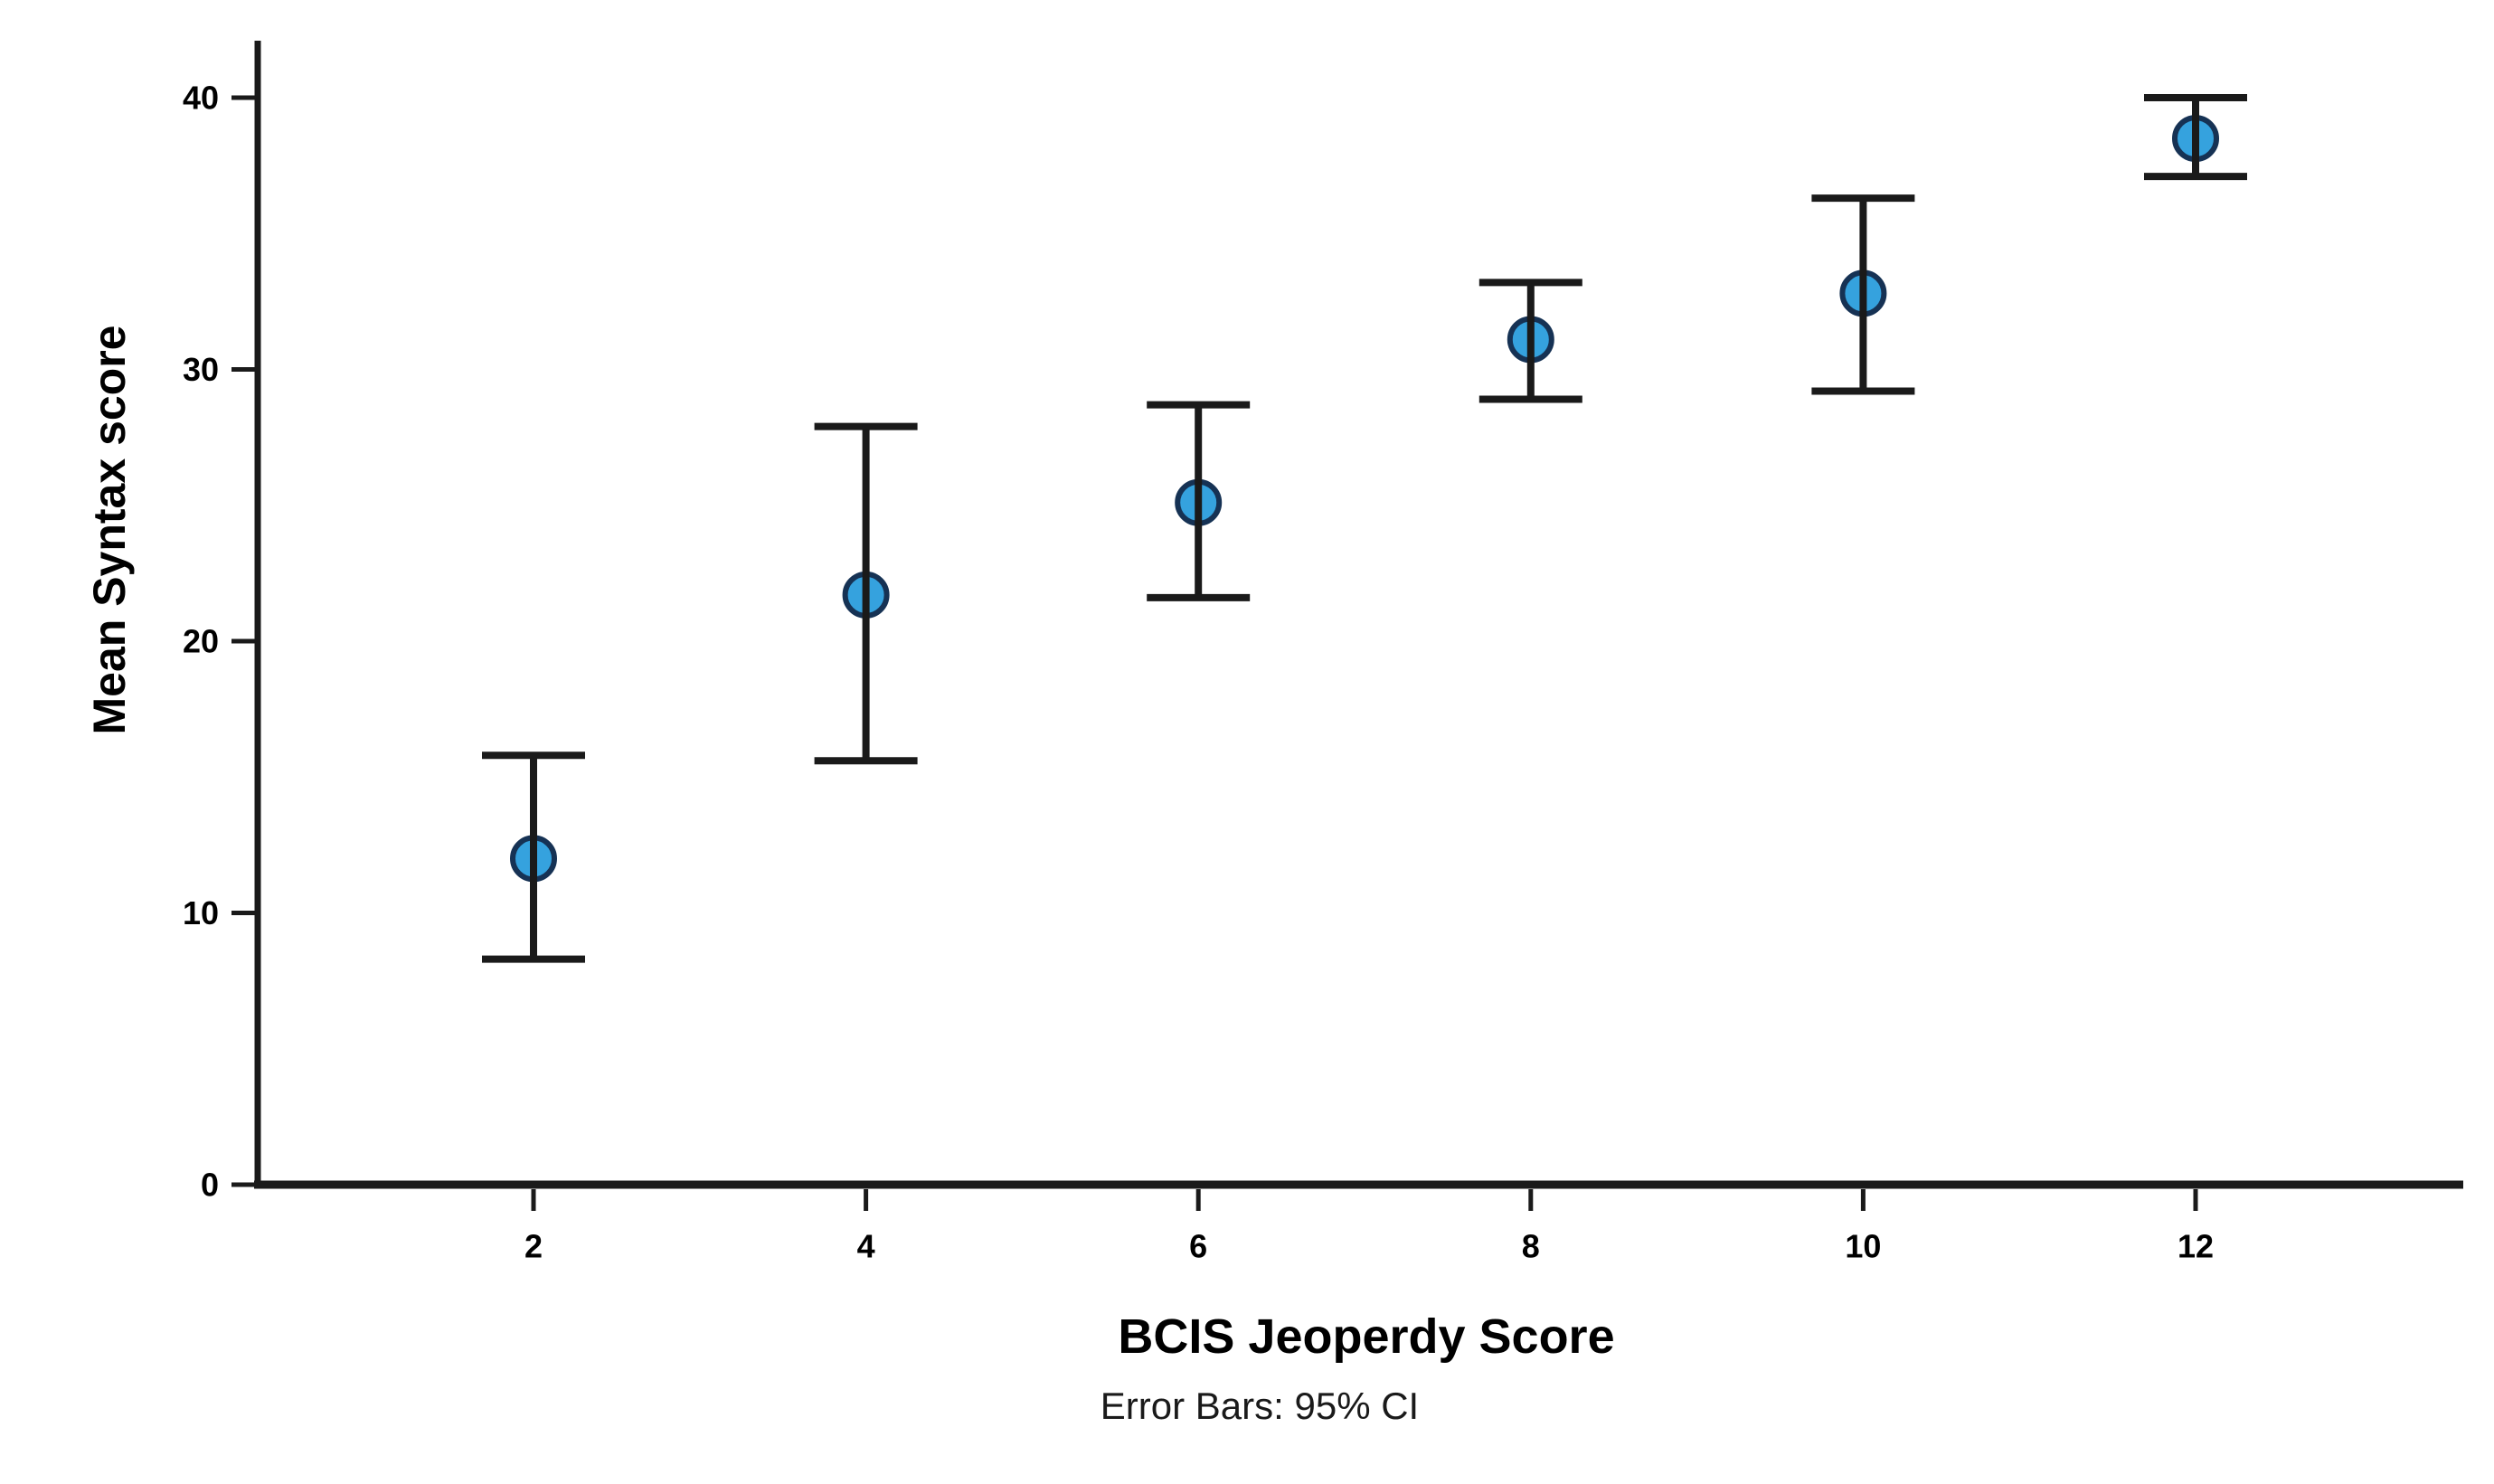  I want to click on x-tick-label: 4, so click(866, 1246).